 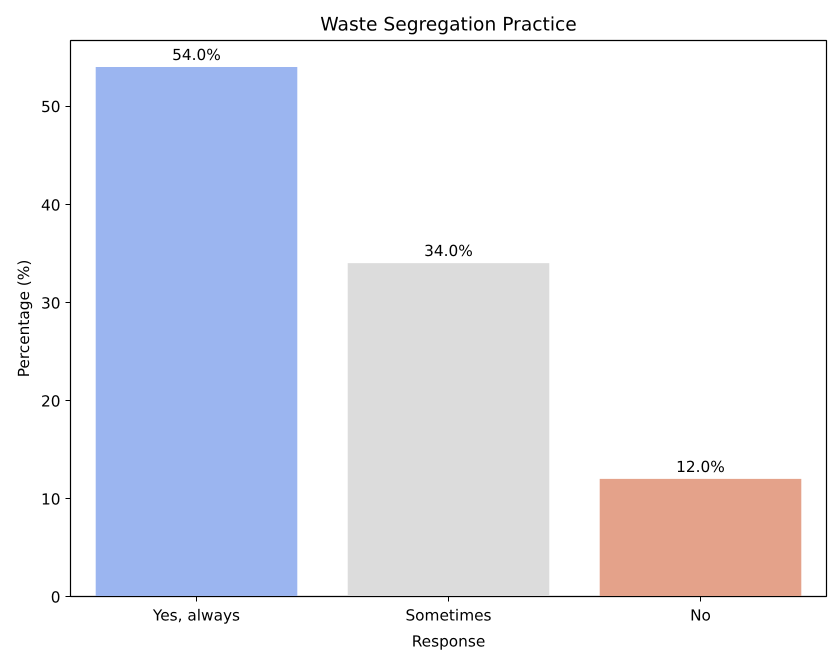 What do you see at coordinates (23, 319) in the screenshot?
I see `y-axis-title: Percentage (%)` at bounding box center [23, 319].